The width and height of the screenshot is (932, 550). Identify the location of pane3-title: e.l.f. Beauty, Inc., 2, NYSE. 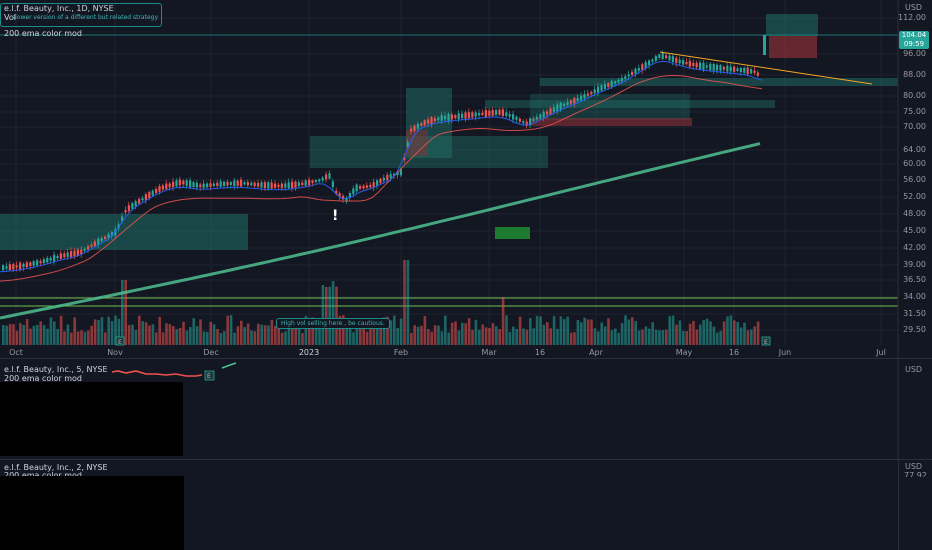
(56, 467).